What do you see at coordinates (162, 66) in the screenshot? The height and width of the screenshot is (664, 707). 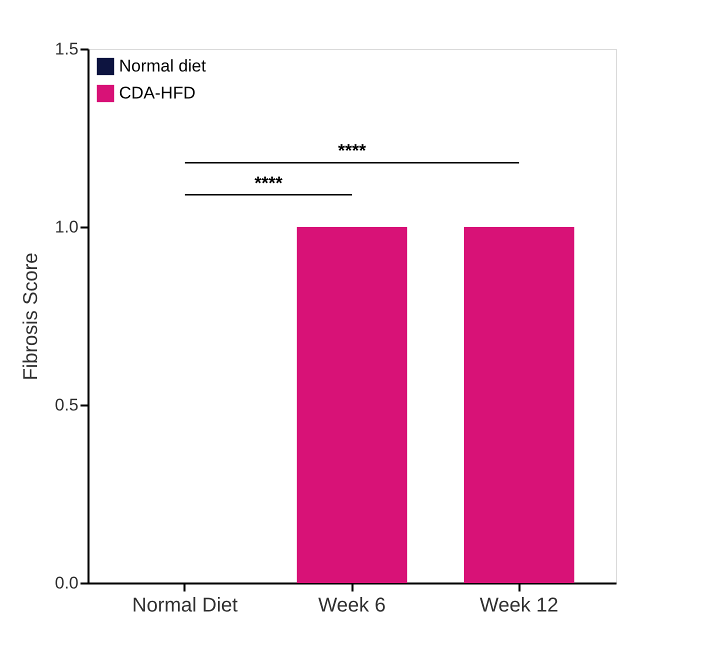 I see `legend-label: Normal diet` at bounding box center [162, 66].